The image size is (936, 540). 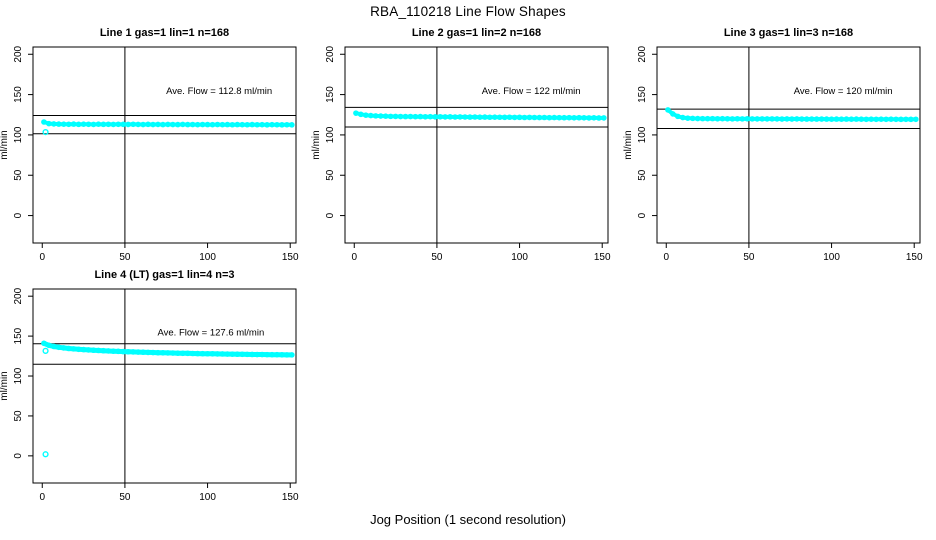 I want to click on panel-2-box, so click(x=476, y=145).